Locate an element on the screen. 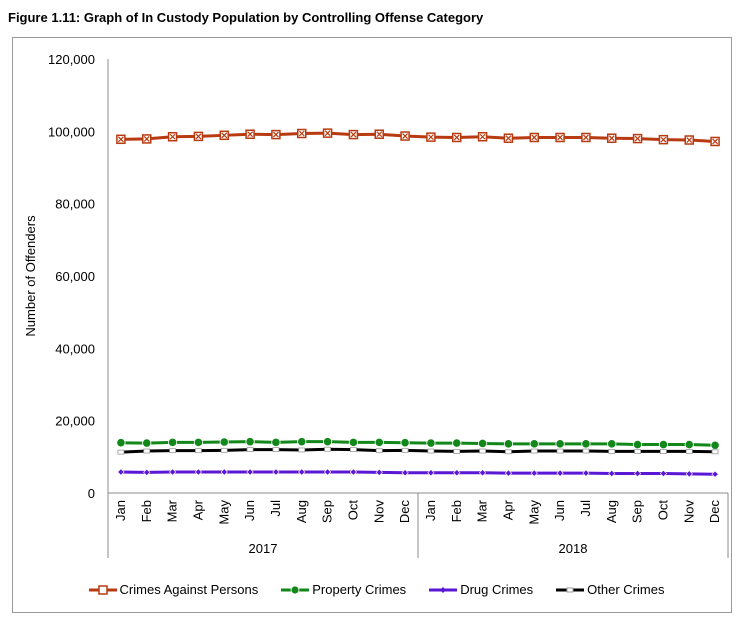 This screenshot has width=752, height=637. legend-marker-other-crimes is located at coordinates (570, 589).